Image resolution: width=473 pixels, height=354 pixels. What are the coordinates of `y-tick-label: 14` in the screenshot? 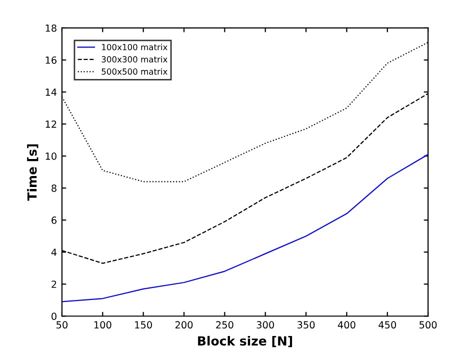 It's located at (51, 92).